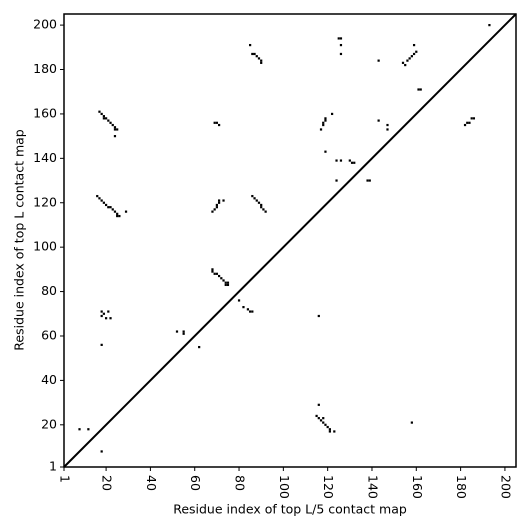 Image resolution: width=531 pixels, height=531 pixels. What do you see at coordinates (49, 290) in the screenshot?
I see `y-tick-label: 80` at bounding box center [49, 290].